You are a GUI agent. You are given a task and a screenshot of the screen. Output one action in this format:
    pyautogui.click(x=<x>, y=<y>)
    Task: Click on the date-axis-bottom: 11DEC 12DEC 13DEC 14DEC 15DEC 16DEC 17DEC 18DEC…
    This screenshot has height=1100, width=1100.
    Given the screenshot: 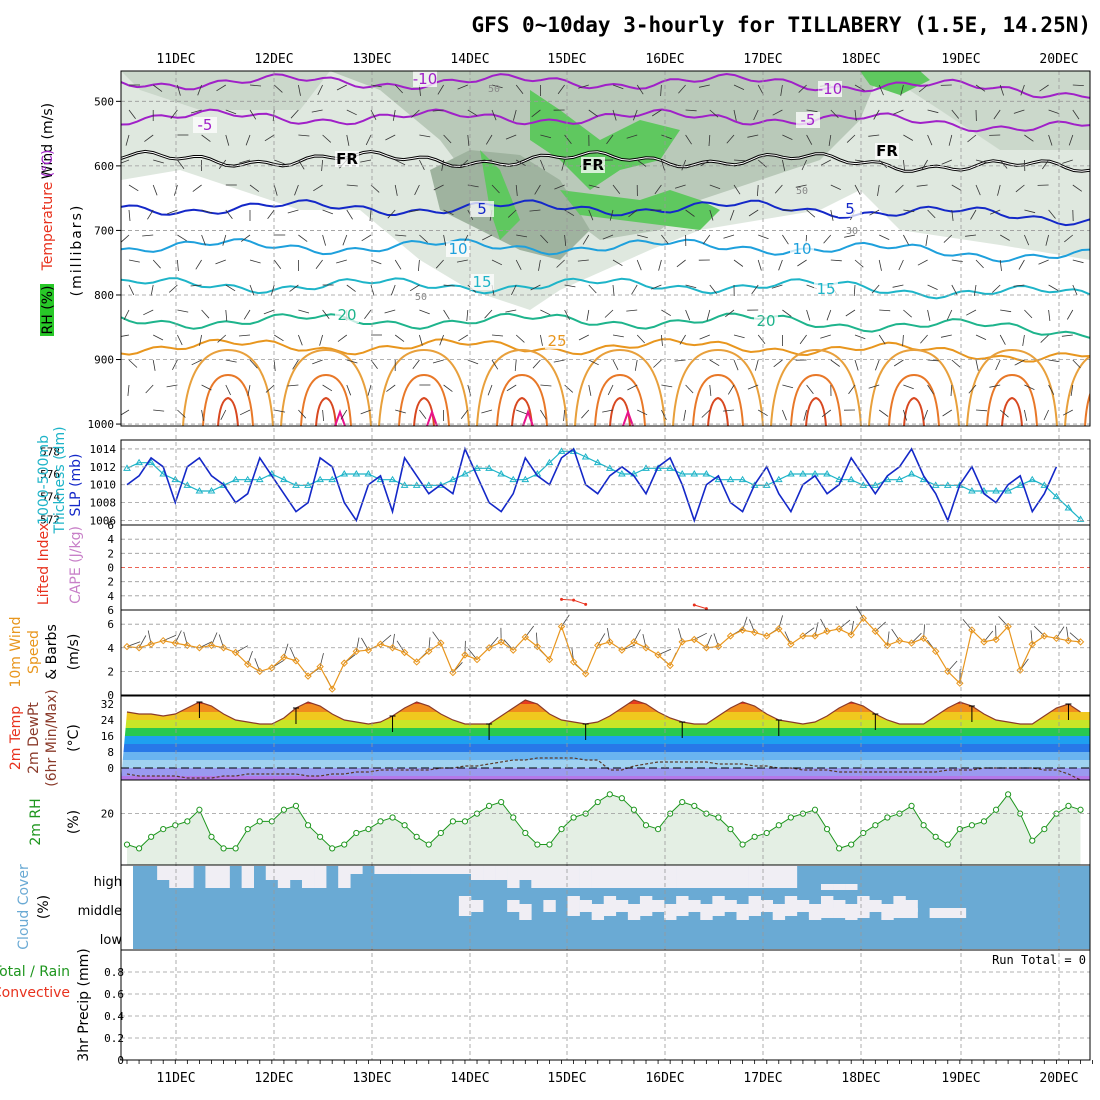 What is the action you would take?
    pyautogui.click(x=617, y=1078)
    